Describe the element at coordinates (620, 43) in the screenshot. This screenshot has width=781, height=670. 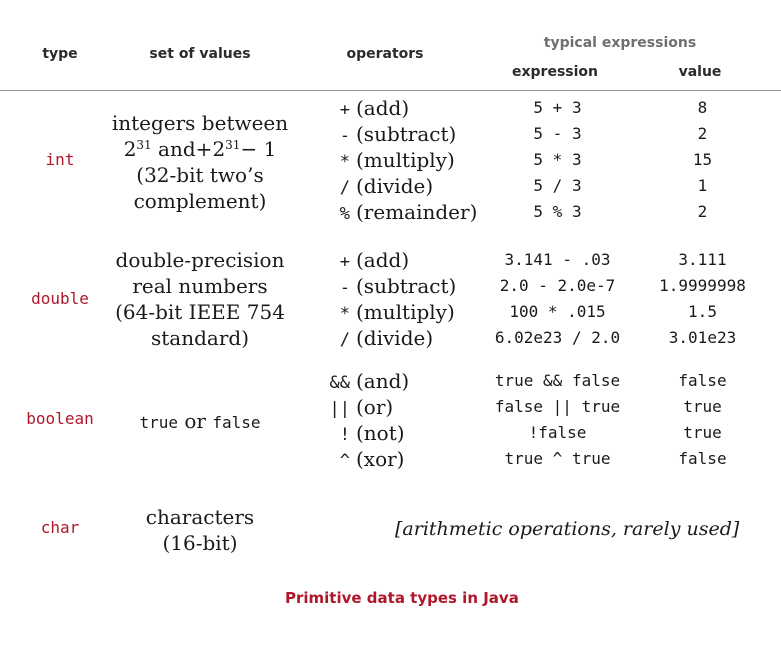
I see `header-typical-expressions: typical expressions` at that location.